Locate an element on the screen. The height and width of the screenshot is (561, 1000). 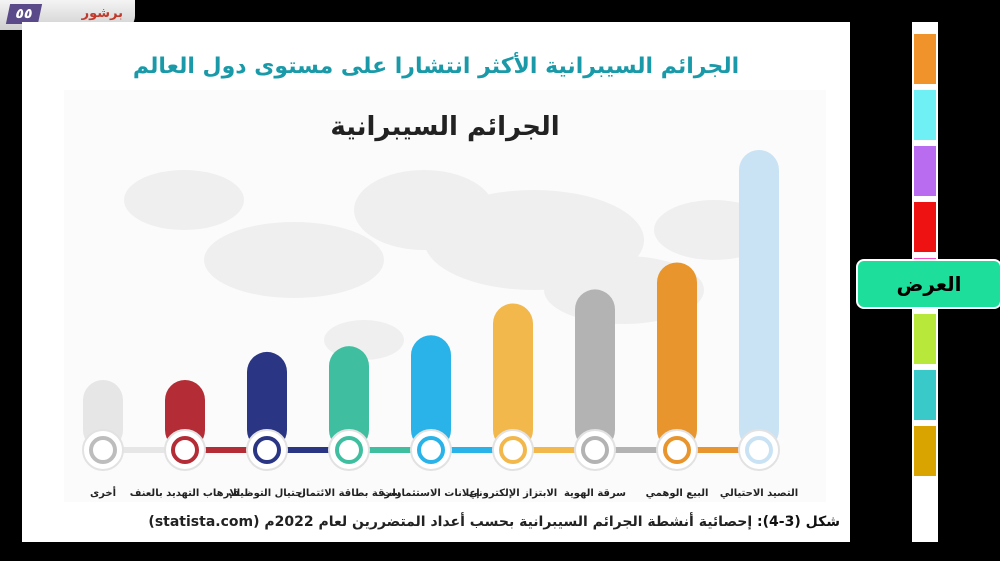
category-label: البيع الوهمي is located at coordinates (677, 493).